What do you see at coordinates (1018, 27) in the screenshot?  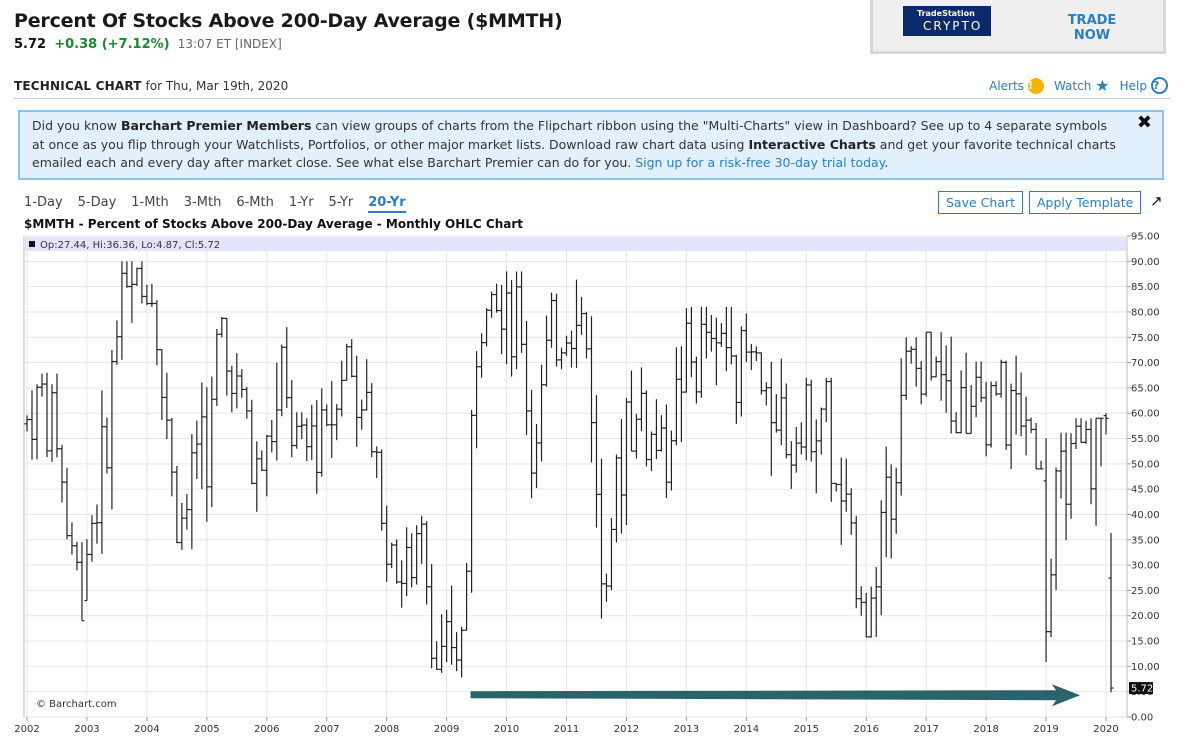 I see `ad-banner: TradeStation CRYPTO TRADE NOW` at bounding box center [1018, 27].